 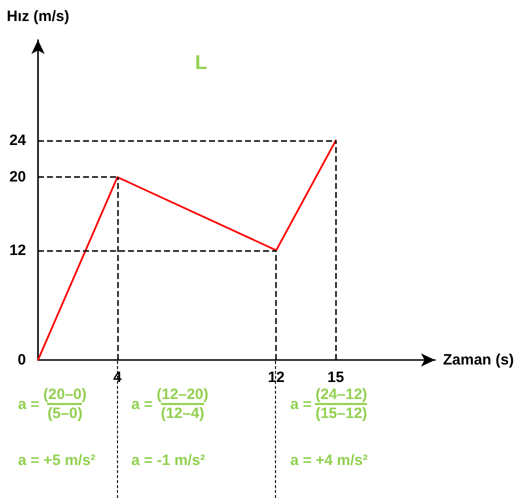 I want to click on text: a = +5 m/s², so click(x=57, y=460).